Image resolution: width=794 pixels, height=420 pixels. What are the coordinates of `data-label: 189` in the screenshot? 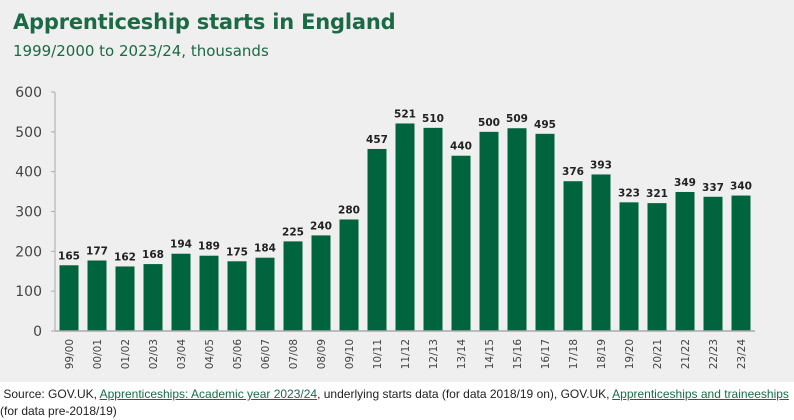 It's located at (209, 247).